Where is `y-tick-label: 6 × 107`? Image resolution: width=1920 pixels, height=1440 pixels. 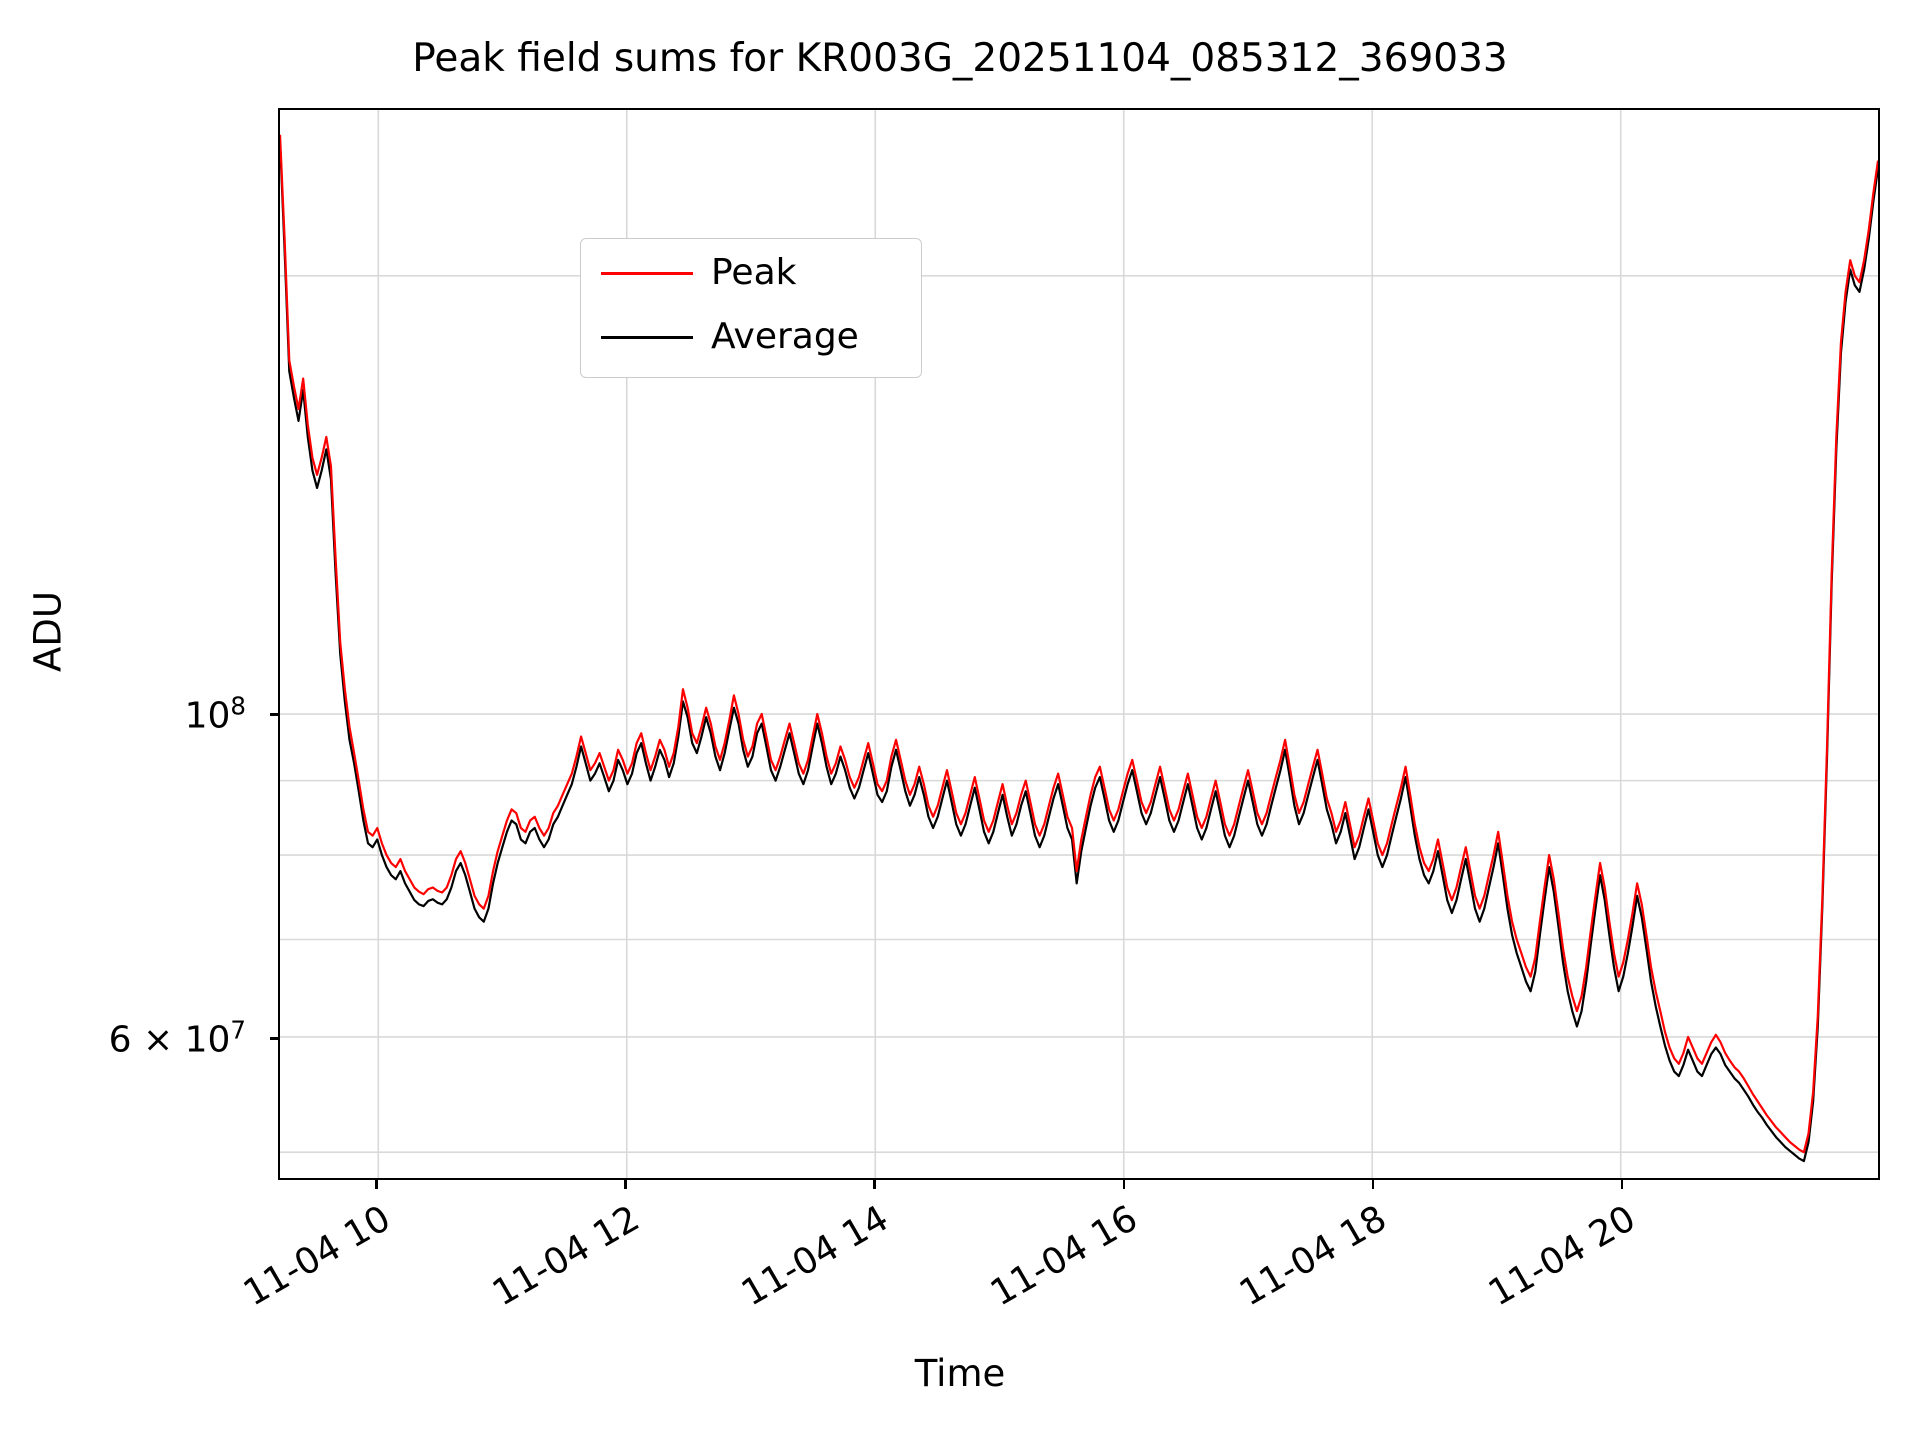
y-tick-label: 6 × 107 is located at coordinates (177, 1038).